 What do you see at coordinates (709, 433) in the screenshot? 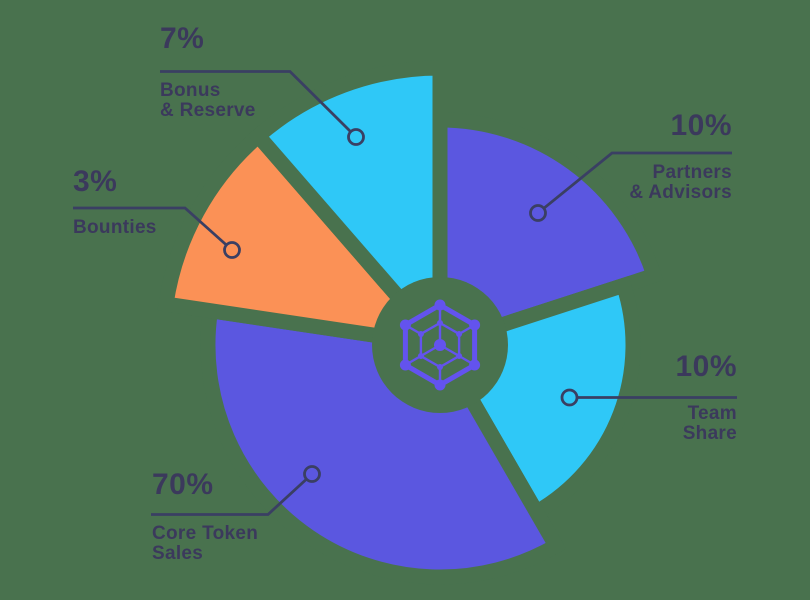
I see `label-line: Share` at bounding box center [709, 433].